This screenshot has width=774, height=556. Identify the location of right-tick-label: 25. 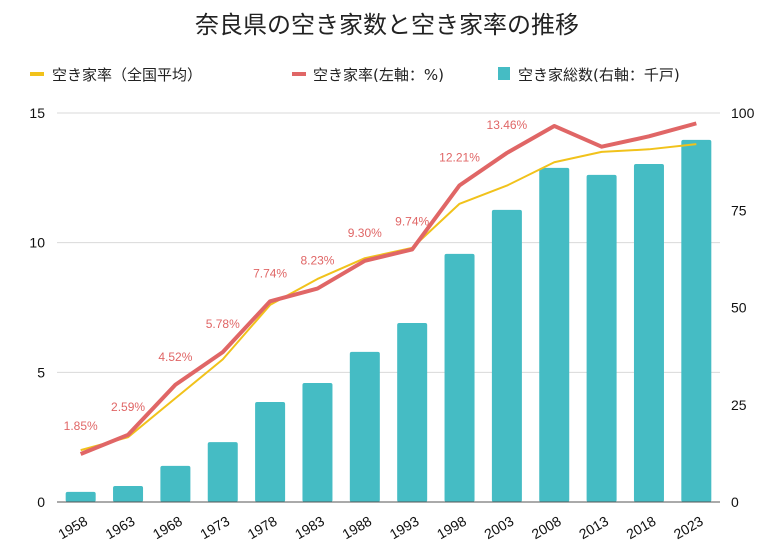
(739, 405).